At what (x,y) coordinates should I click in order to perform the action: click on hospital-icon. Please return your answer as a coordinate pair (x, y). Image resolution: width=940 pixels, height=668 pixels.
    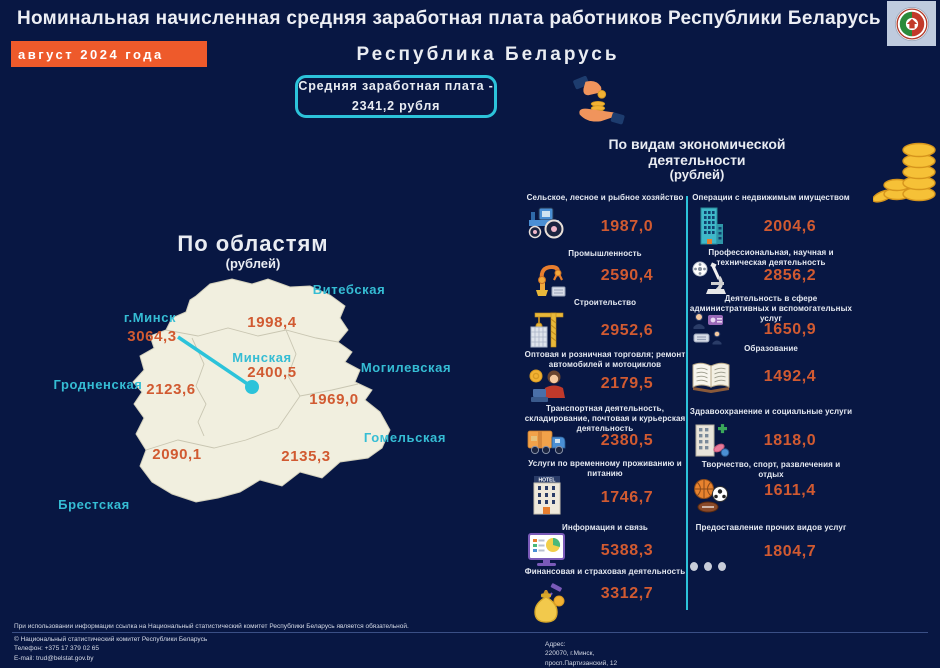
    Looking at the image, I should click on (711, 440).